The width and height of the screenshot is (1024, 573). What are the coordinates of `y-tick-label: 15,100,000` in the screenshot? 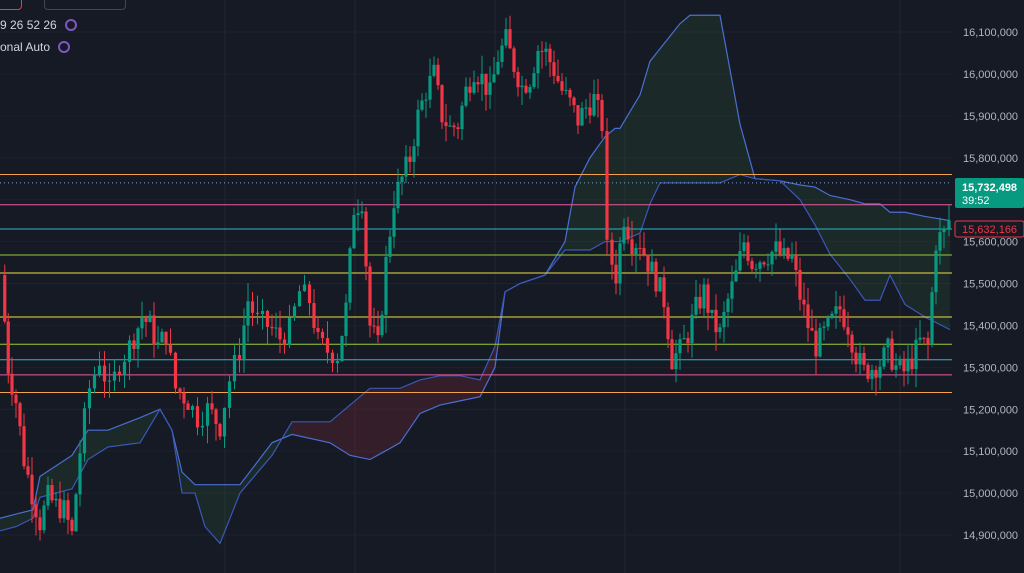 It's located at (990, 452).